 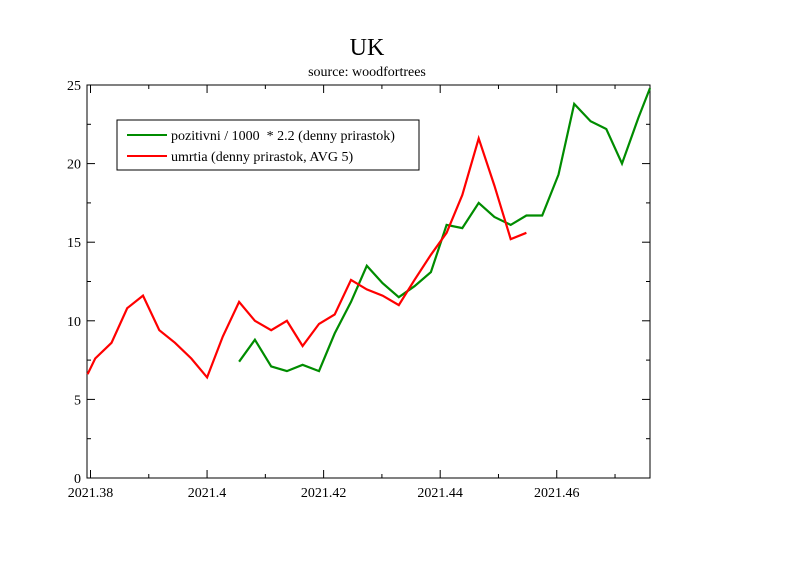 I want to click on legend-label-pozitivni: pozitivni / 1000 * 2.2 (denny prirastok), so click(x=283, y=136).